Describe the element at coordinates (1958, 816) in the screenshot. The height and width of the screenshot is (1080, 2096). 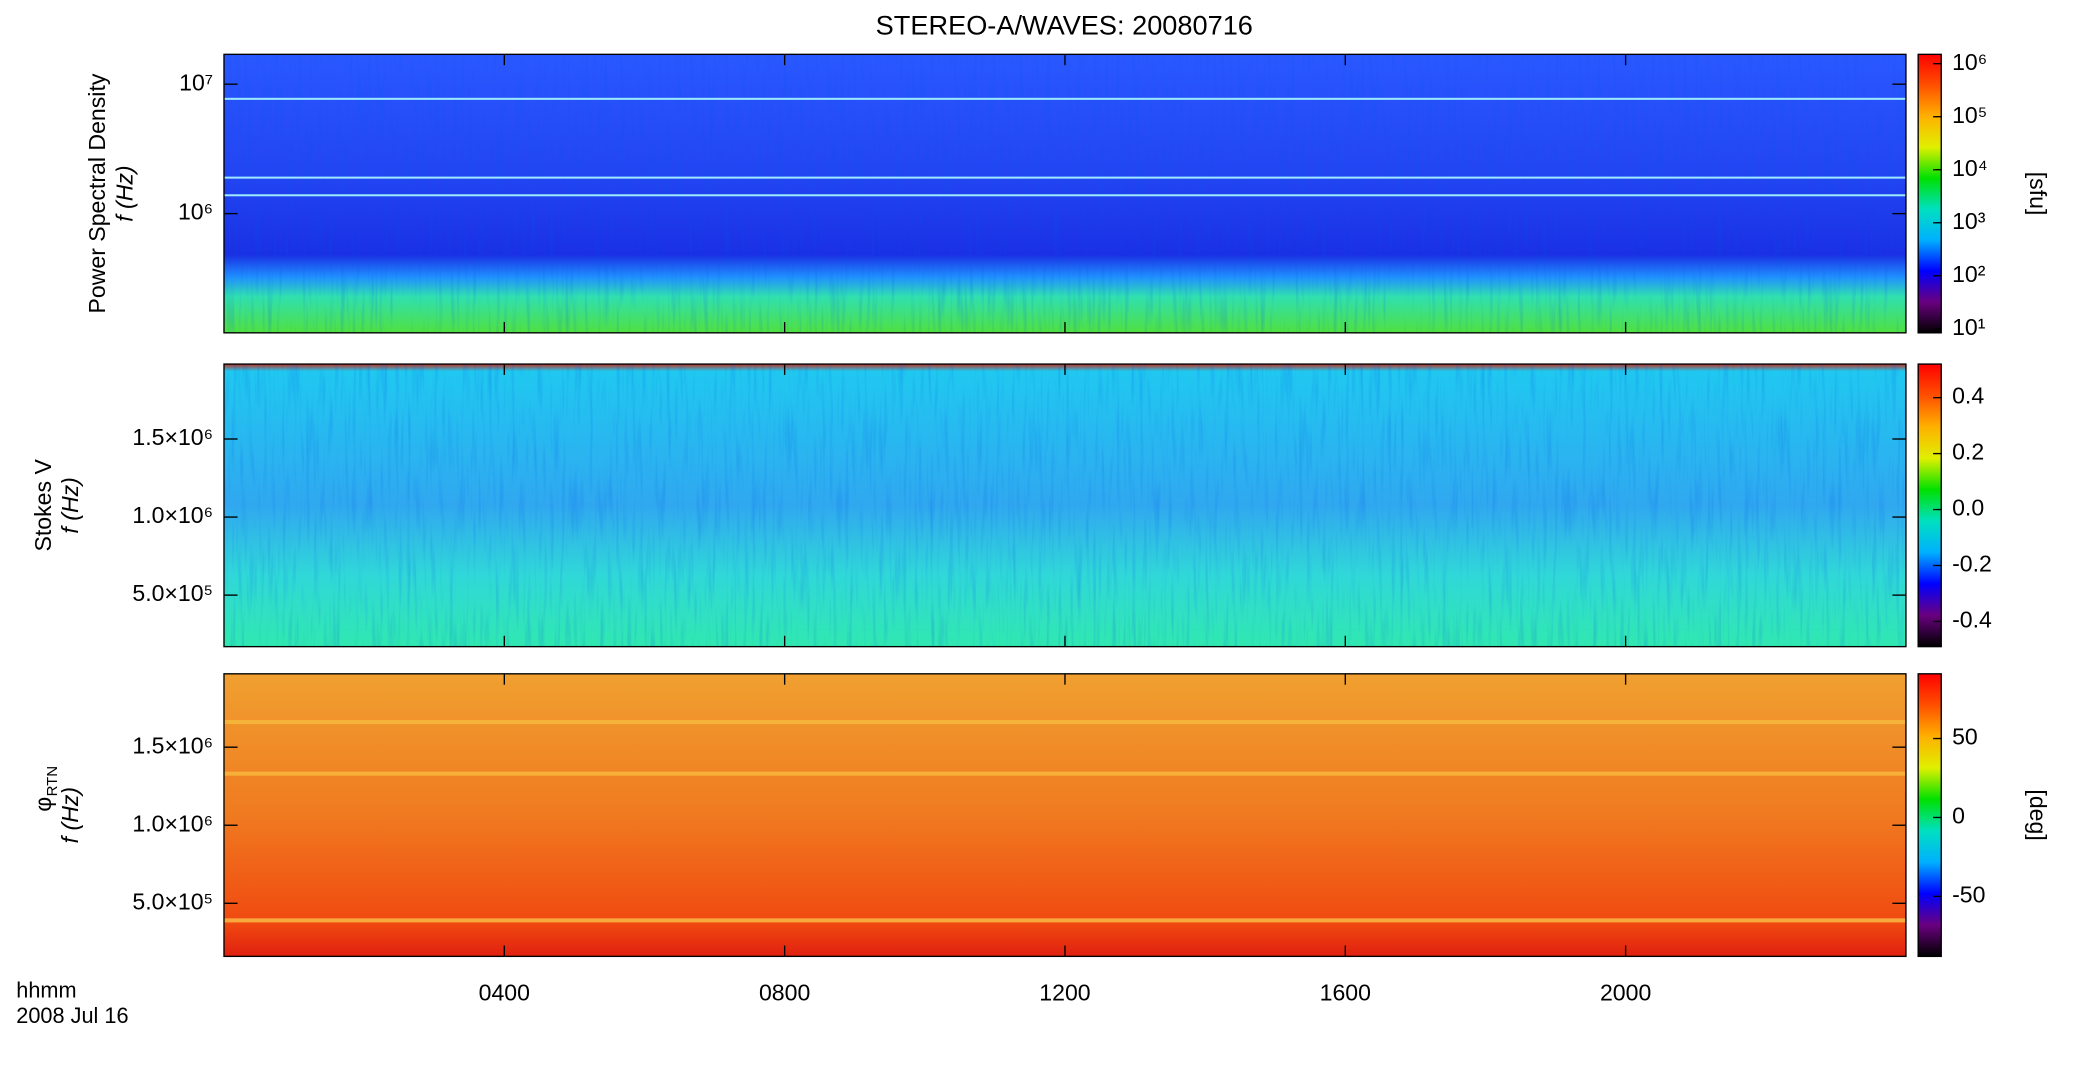
I see `colorbar-tick-label: 0` at that location.